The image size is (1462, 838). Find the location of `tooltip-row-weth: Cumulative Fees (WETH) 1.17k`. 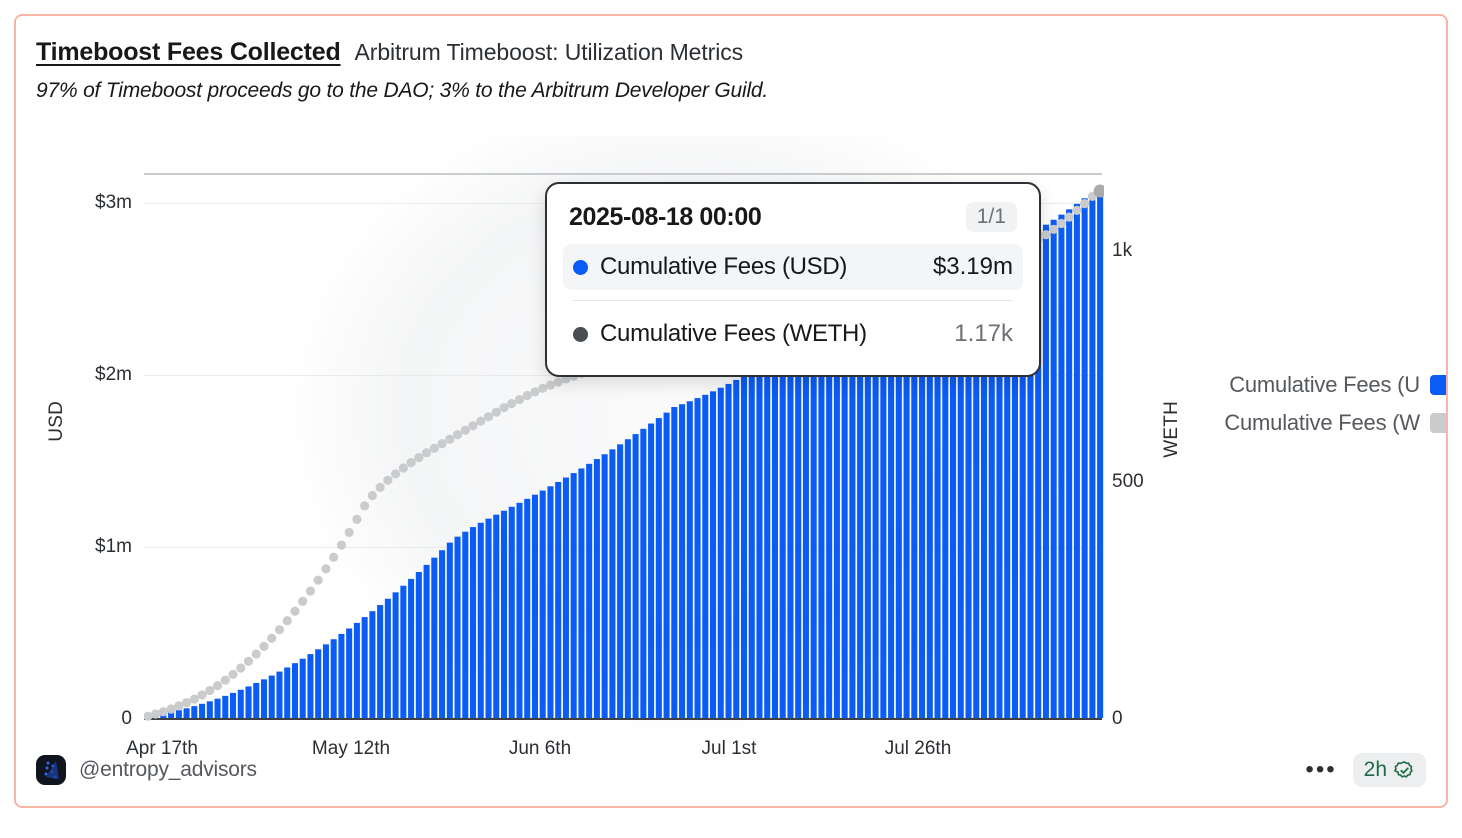

tooltip-row-weth: Cumulative Fees (WETH) 1.17k is located at coordinates (793, 334).